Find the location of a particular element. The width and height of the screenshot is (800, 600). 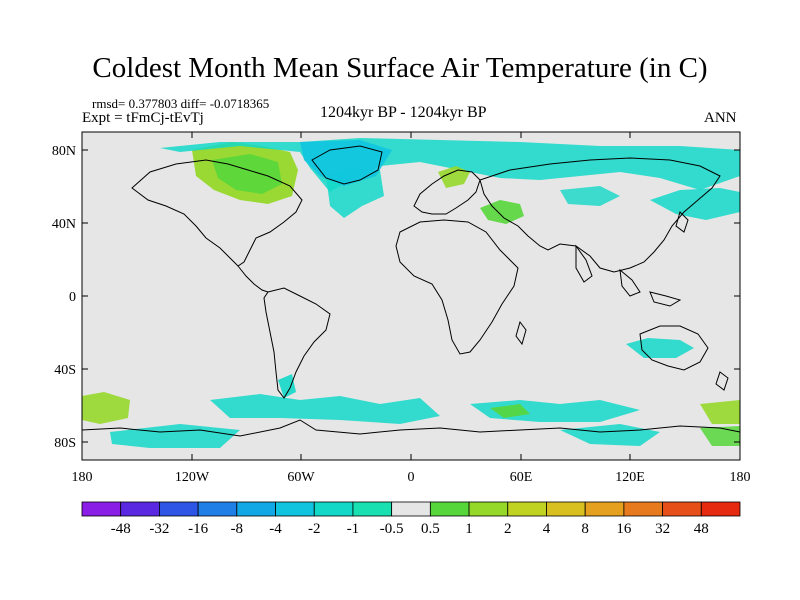

coastline-japan is located at coordinates (682, 222).